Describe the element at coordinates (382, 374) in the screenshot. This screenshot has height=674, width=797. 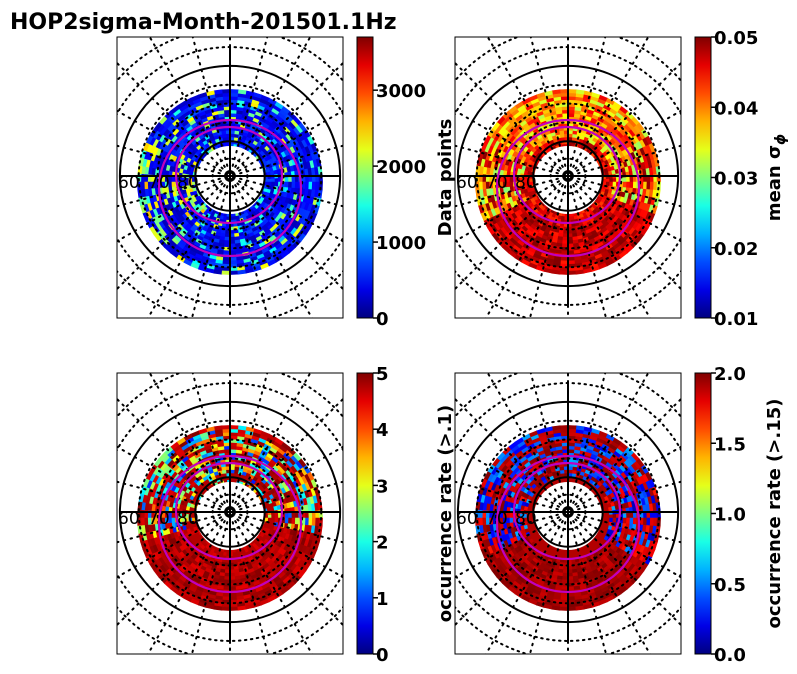
I see `colorbar-tick-label: 5` at that location.